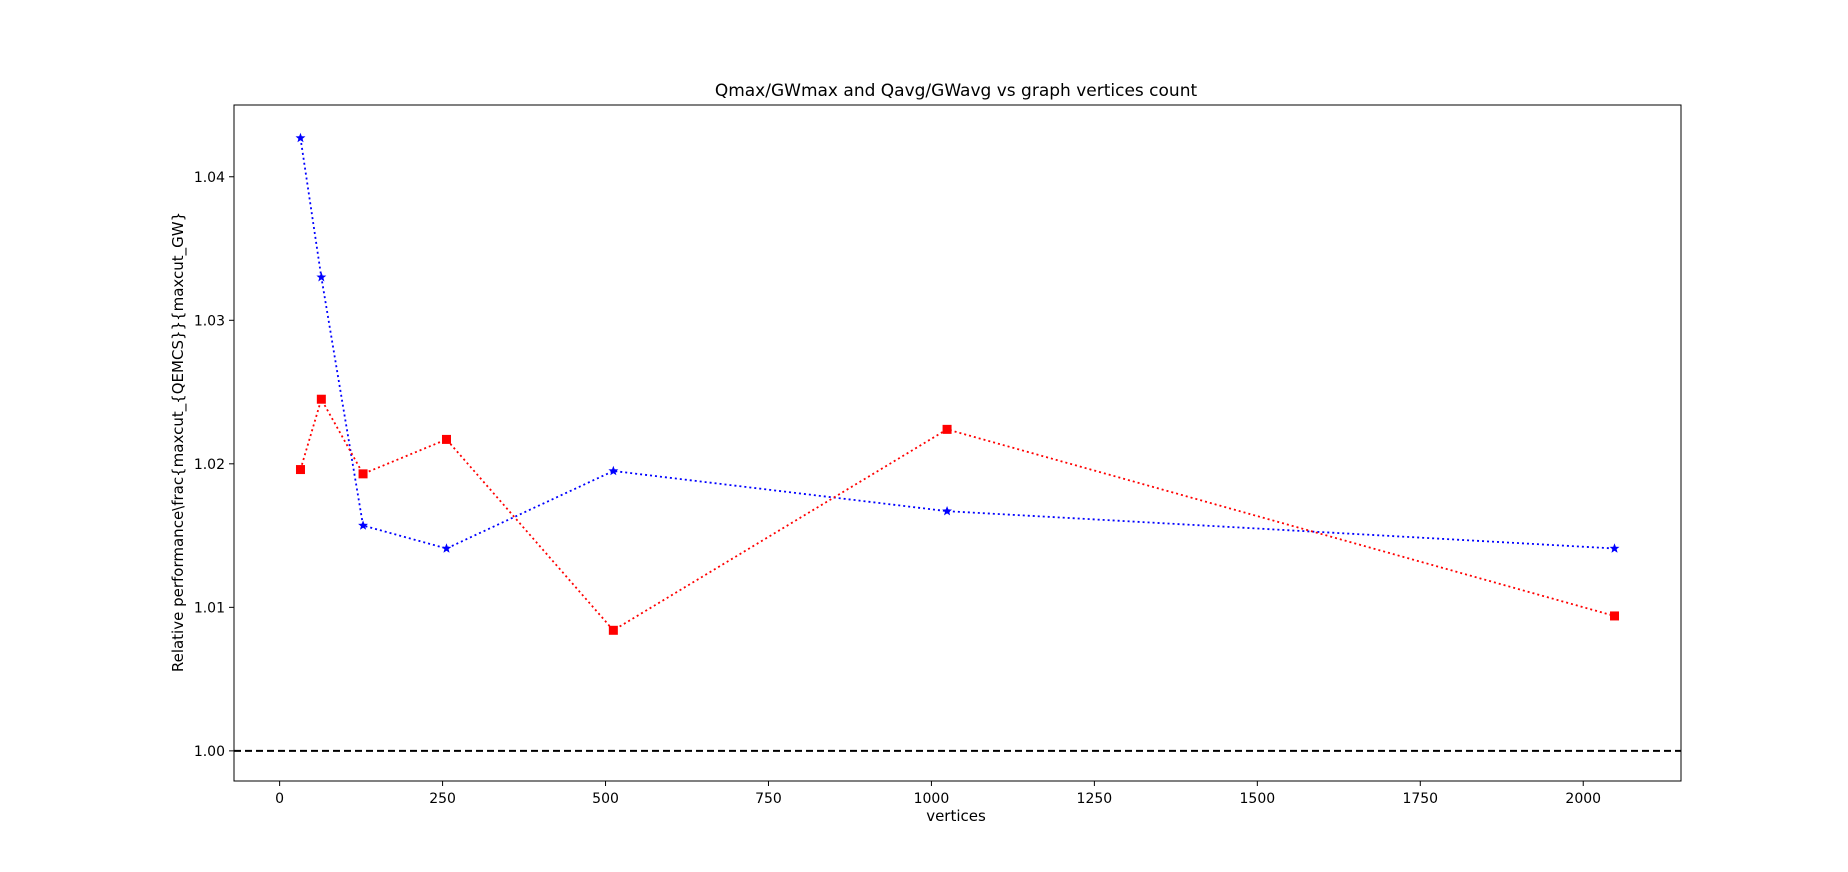  Describe the element at coordinates (768, 799) in the screenshot. I see `x-tick-label: 750` at that location.